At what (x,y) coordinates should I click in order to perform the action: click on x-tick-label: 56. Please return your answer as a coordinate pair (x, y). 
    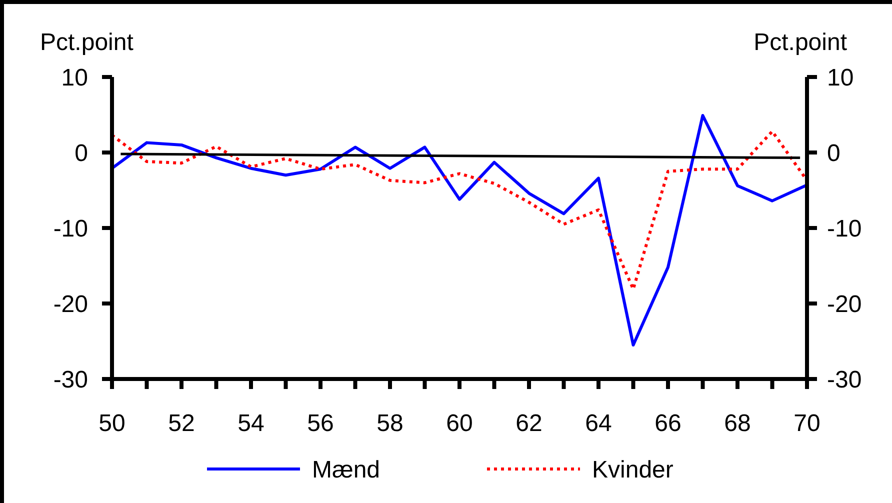
    Looking at the image, I should click on (320, 423).